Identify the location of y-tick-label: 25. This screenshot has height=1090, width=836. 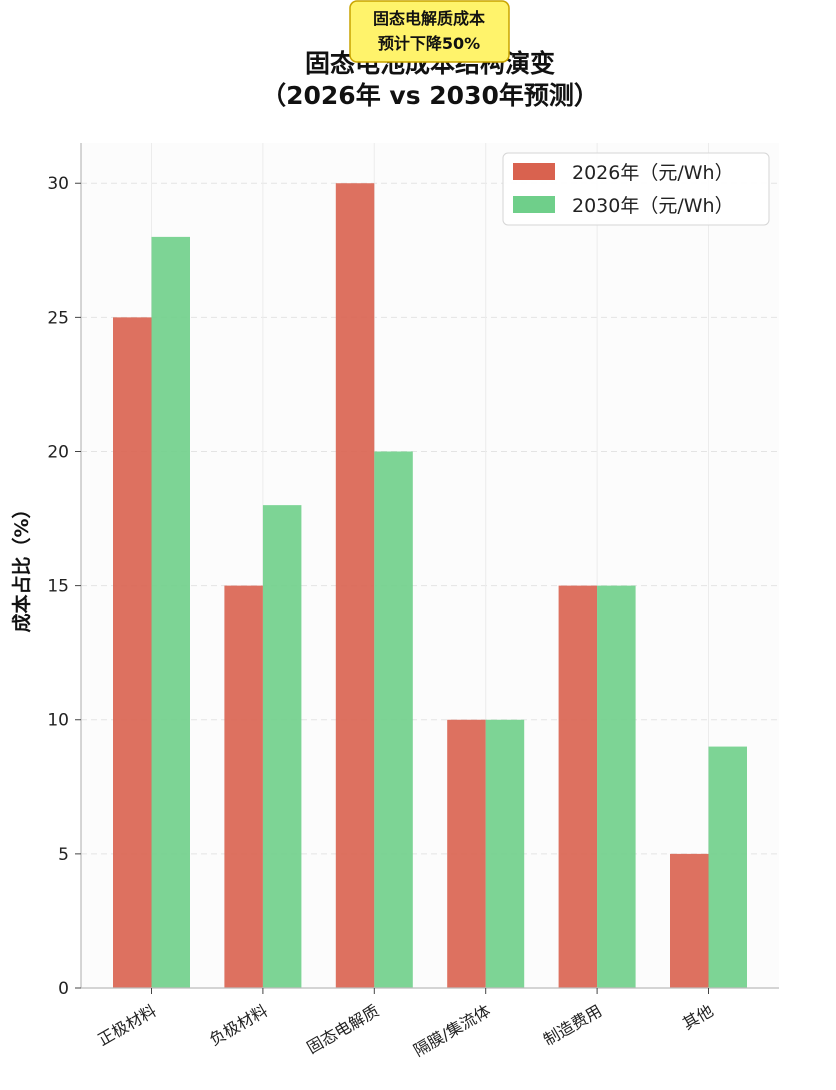
(58, 318).